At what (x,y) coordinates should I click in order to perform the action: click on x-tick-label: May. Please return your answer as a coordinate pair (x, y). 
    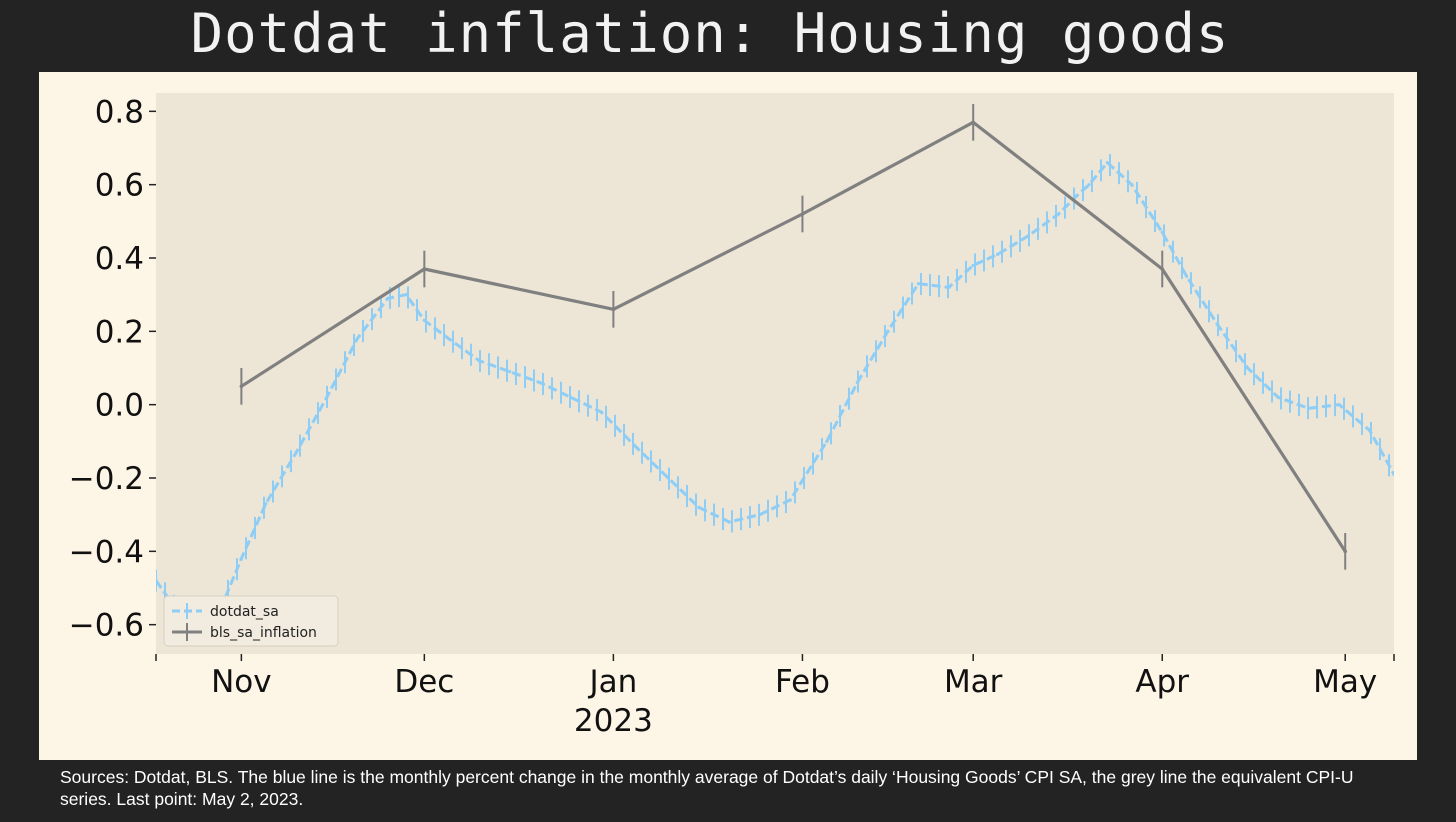
    Looking at the image, I should click on (1345, 682).